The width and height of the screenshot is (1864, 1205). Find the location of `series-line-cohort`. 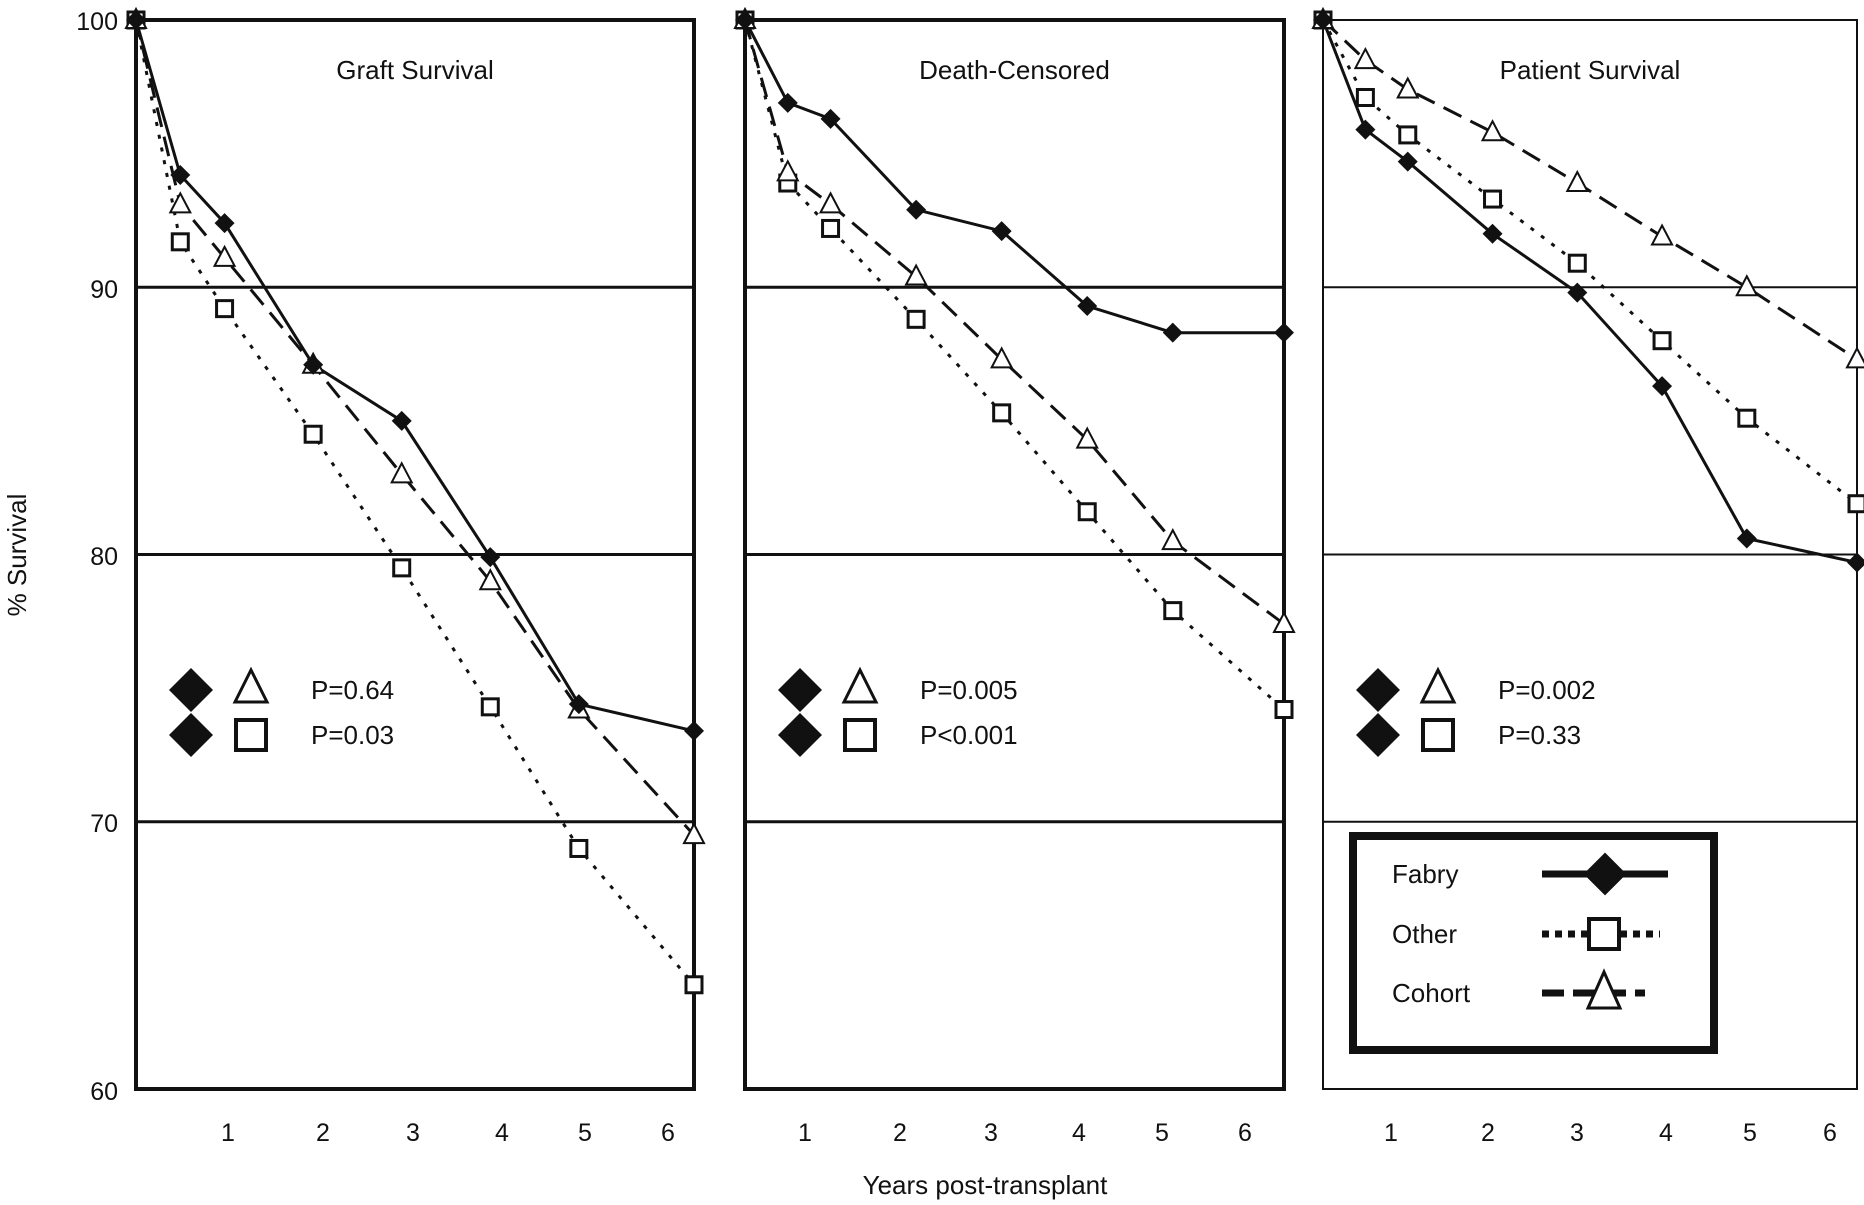

series-line-cohort is located at coordinates (1014, 322).